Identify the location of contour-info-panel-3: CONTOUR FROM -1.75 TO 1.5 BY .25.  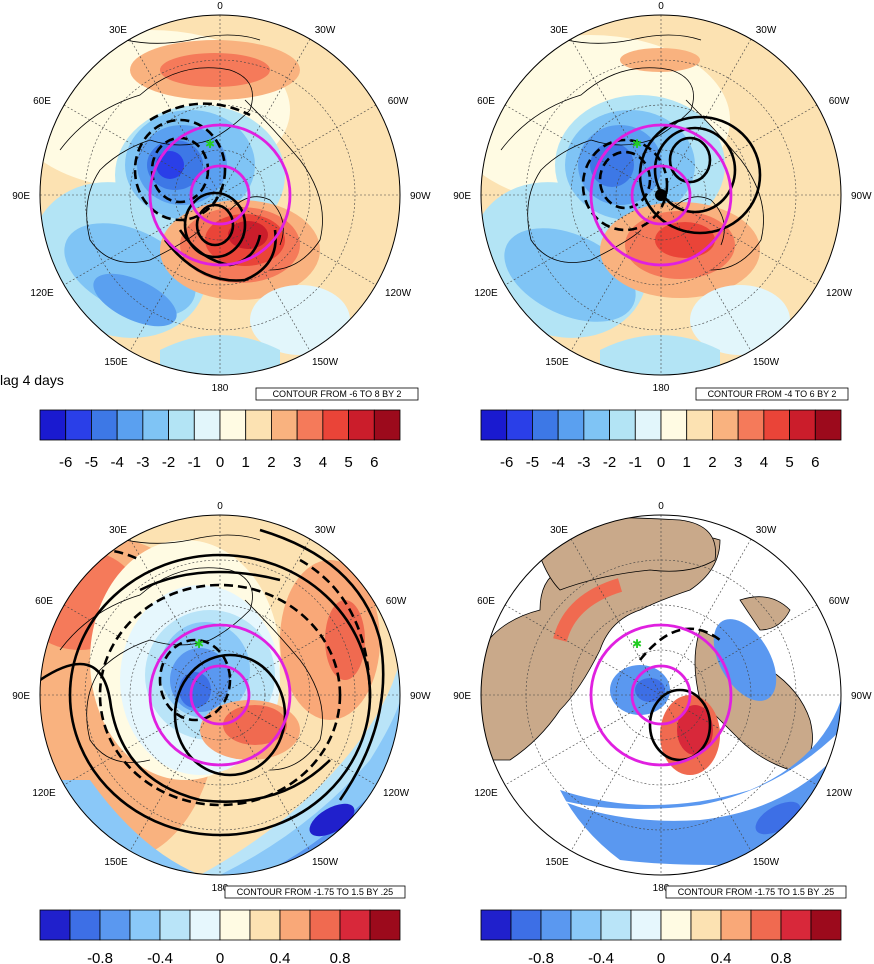
(315, 892).